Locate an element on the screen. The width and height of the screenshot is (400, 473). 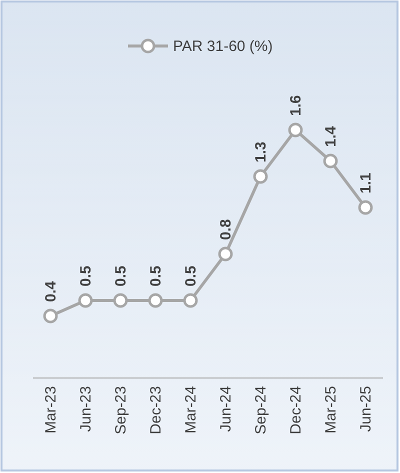
legend-label: PAR 31-60 (%) is located at coordinates (223, 46).